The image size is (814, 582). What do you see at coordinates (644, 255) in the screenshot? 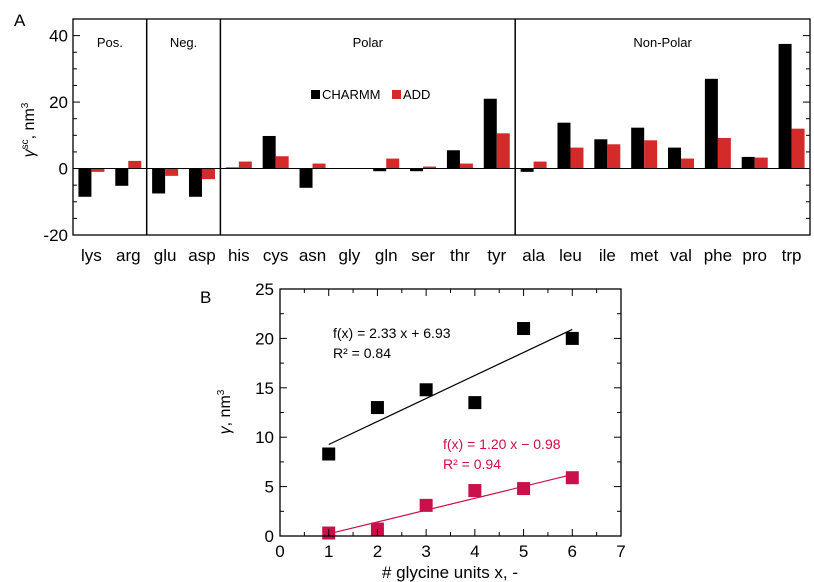
I see `x-tick-label-met: met` at bounding box center [644, 255].